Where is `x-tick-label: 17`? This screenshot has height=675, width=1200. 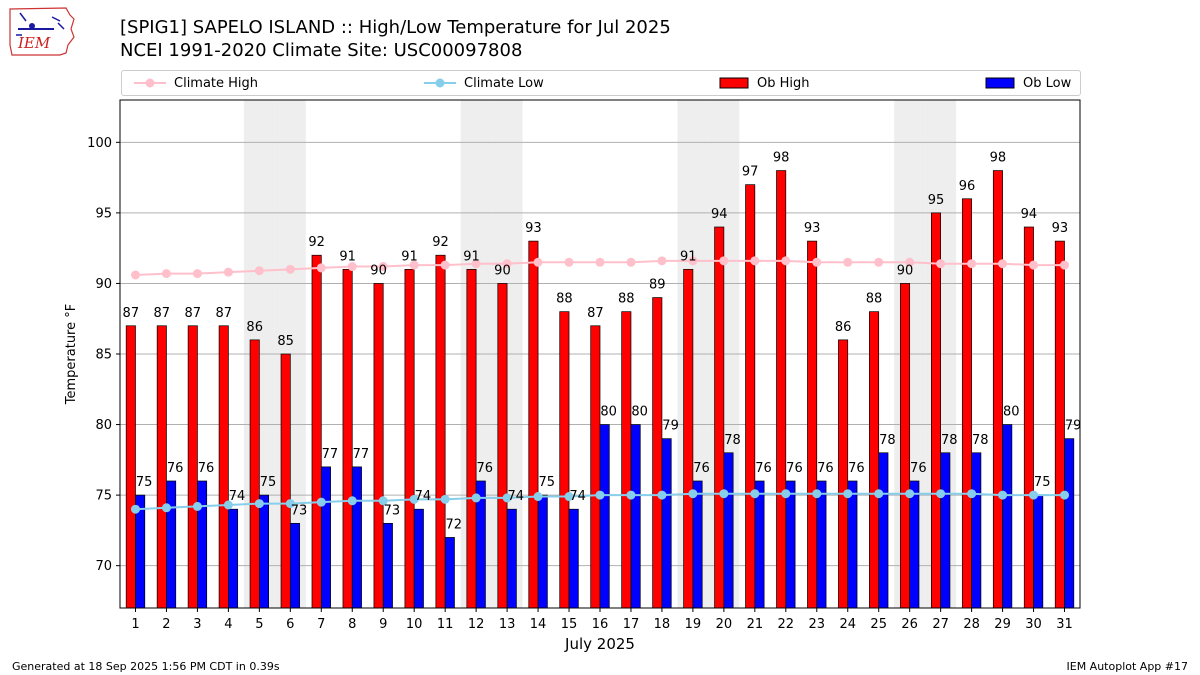
x-tick-label: 17 is located at coordinates (631, 624).